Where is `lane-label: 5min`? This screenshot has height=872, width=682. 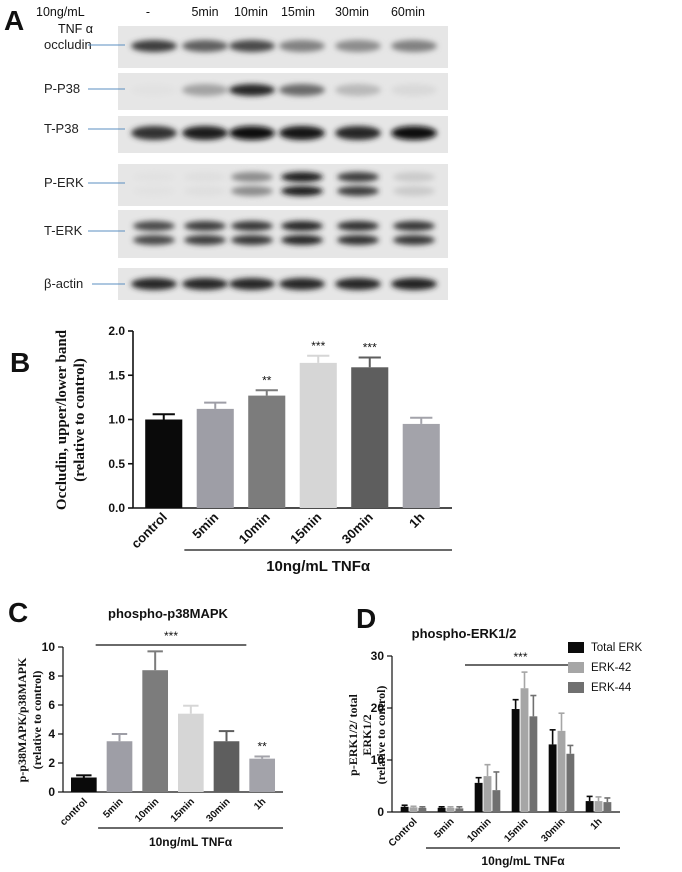
lane-label: 5min is located at coordinates (204, 12).